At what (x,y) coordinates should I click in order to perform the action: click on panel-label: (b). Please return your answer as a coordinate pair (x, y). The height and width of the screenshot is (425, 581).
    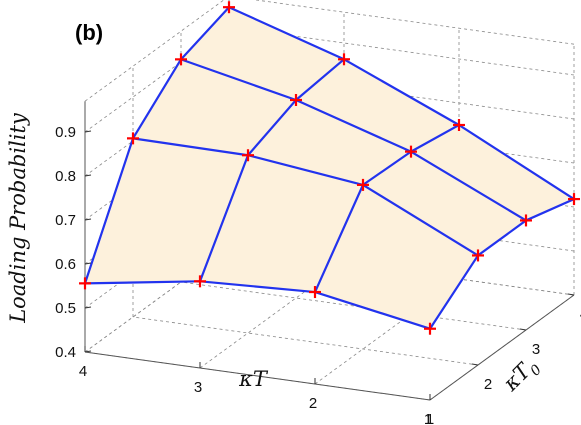
    Looking at the image, I should click on (89, 32).